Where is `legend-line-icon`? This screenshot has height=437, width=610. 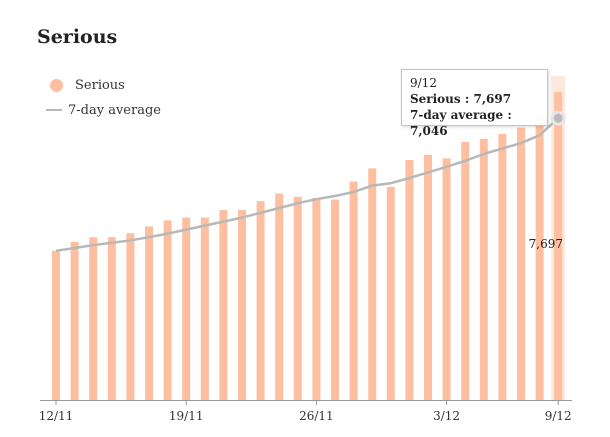
legend-line-icon is located at coordinates (54, 110).